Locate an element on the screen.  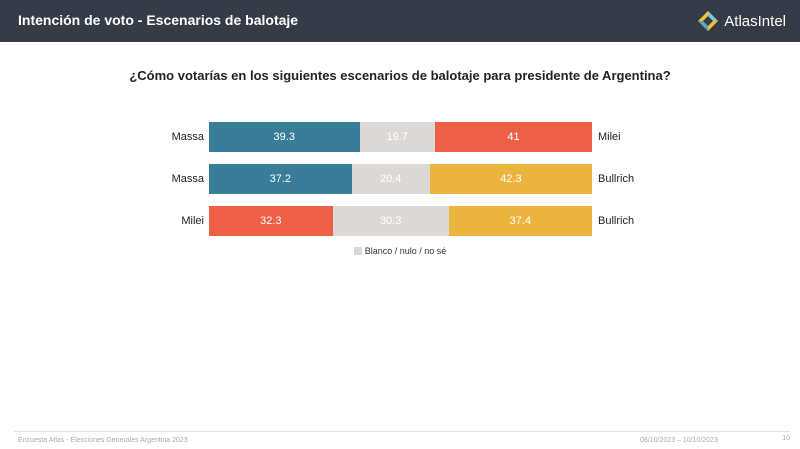
seg-second-candidate: 42.3 is located at coordinates (510, 179).